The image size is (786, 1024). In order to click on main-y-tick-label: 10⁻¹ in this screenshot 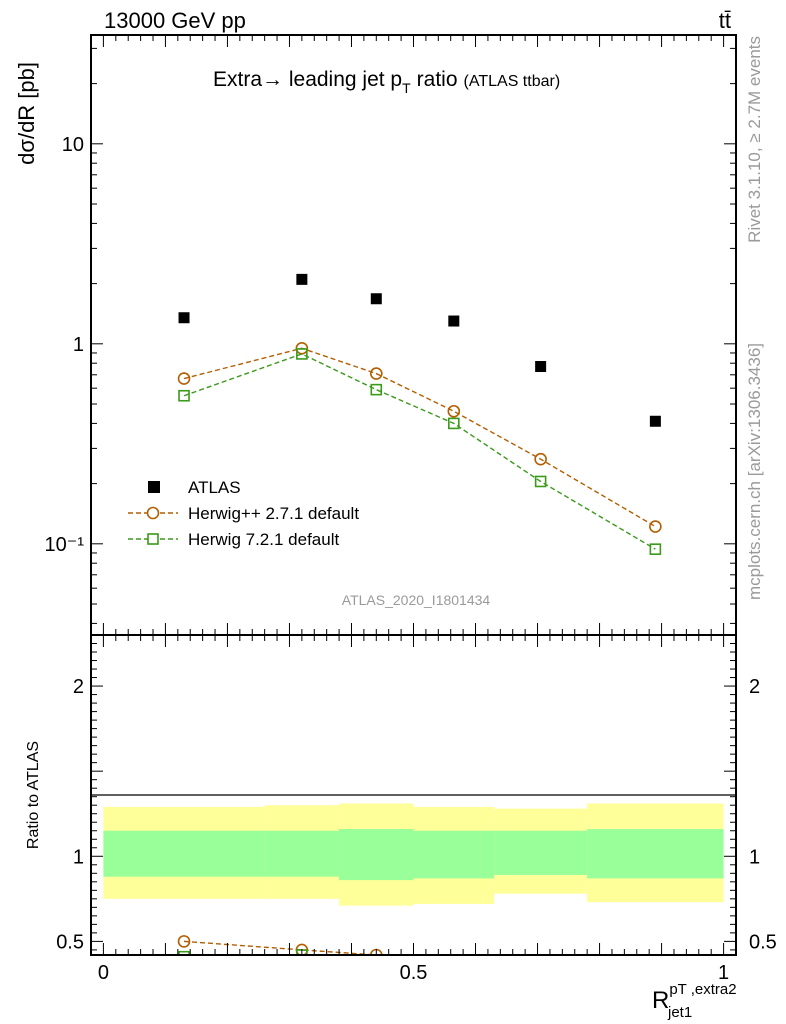, I will do `click(65, 545)`.